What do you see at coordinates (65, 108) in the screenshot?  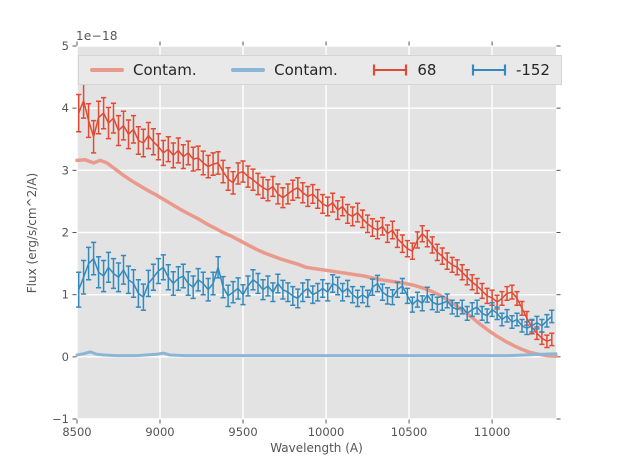 I see `y-tick-label: 4` at bounding box center [65, 108].